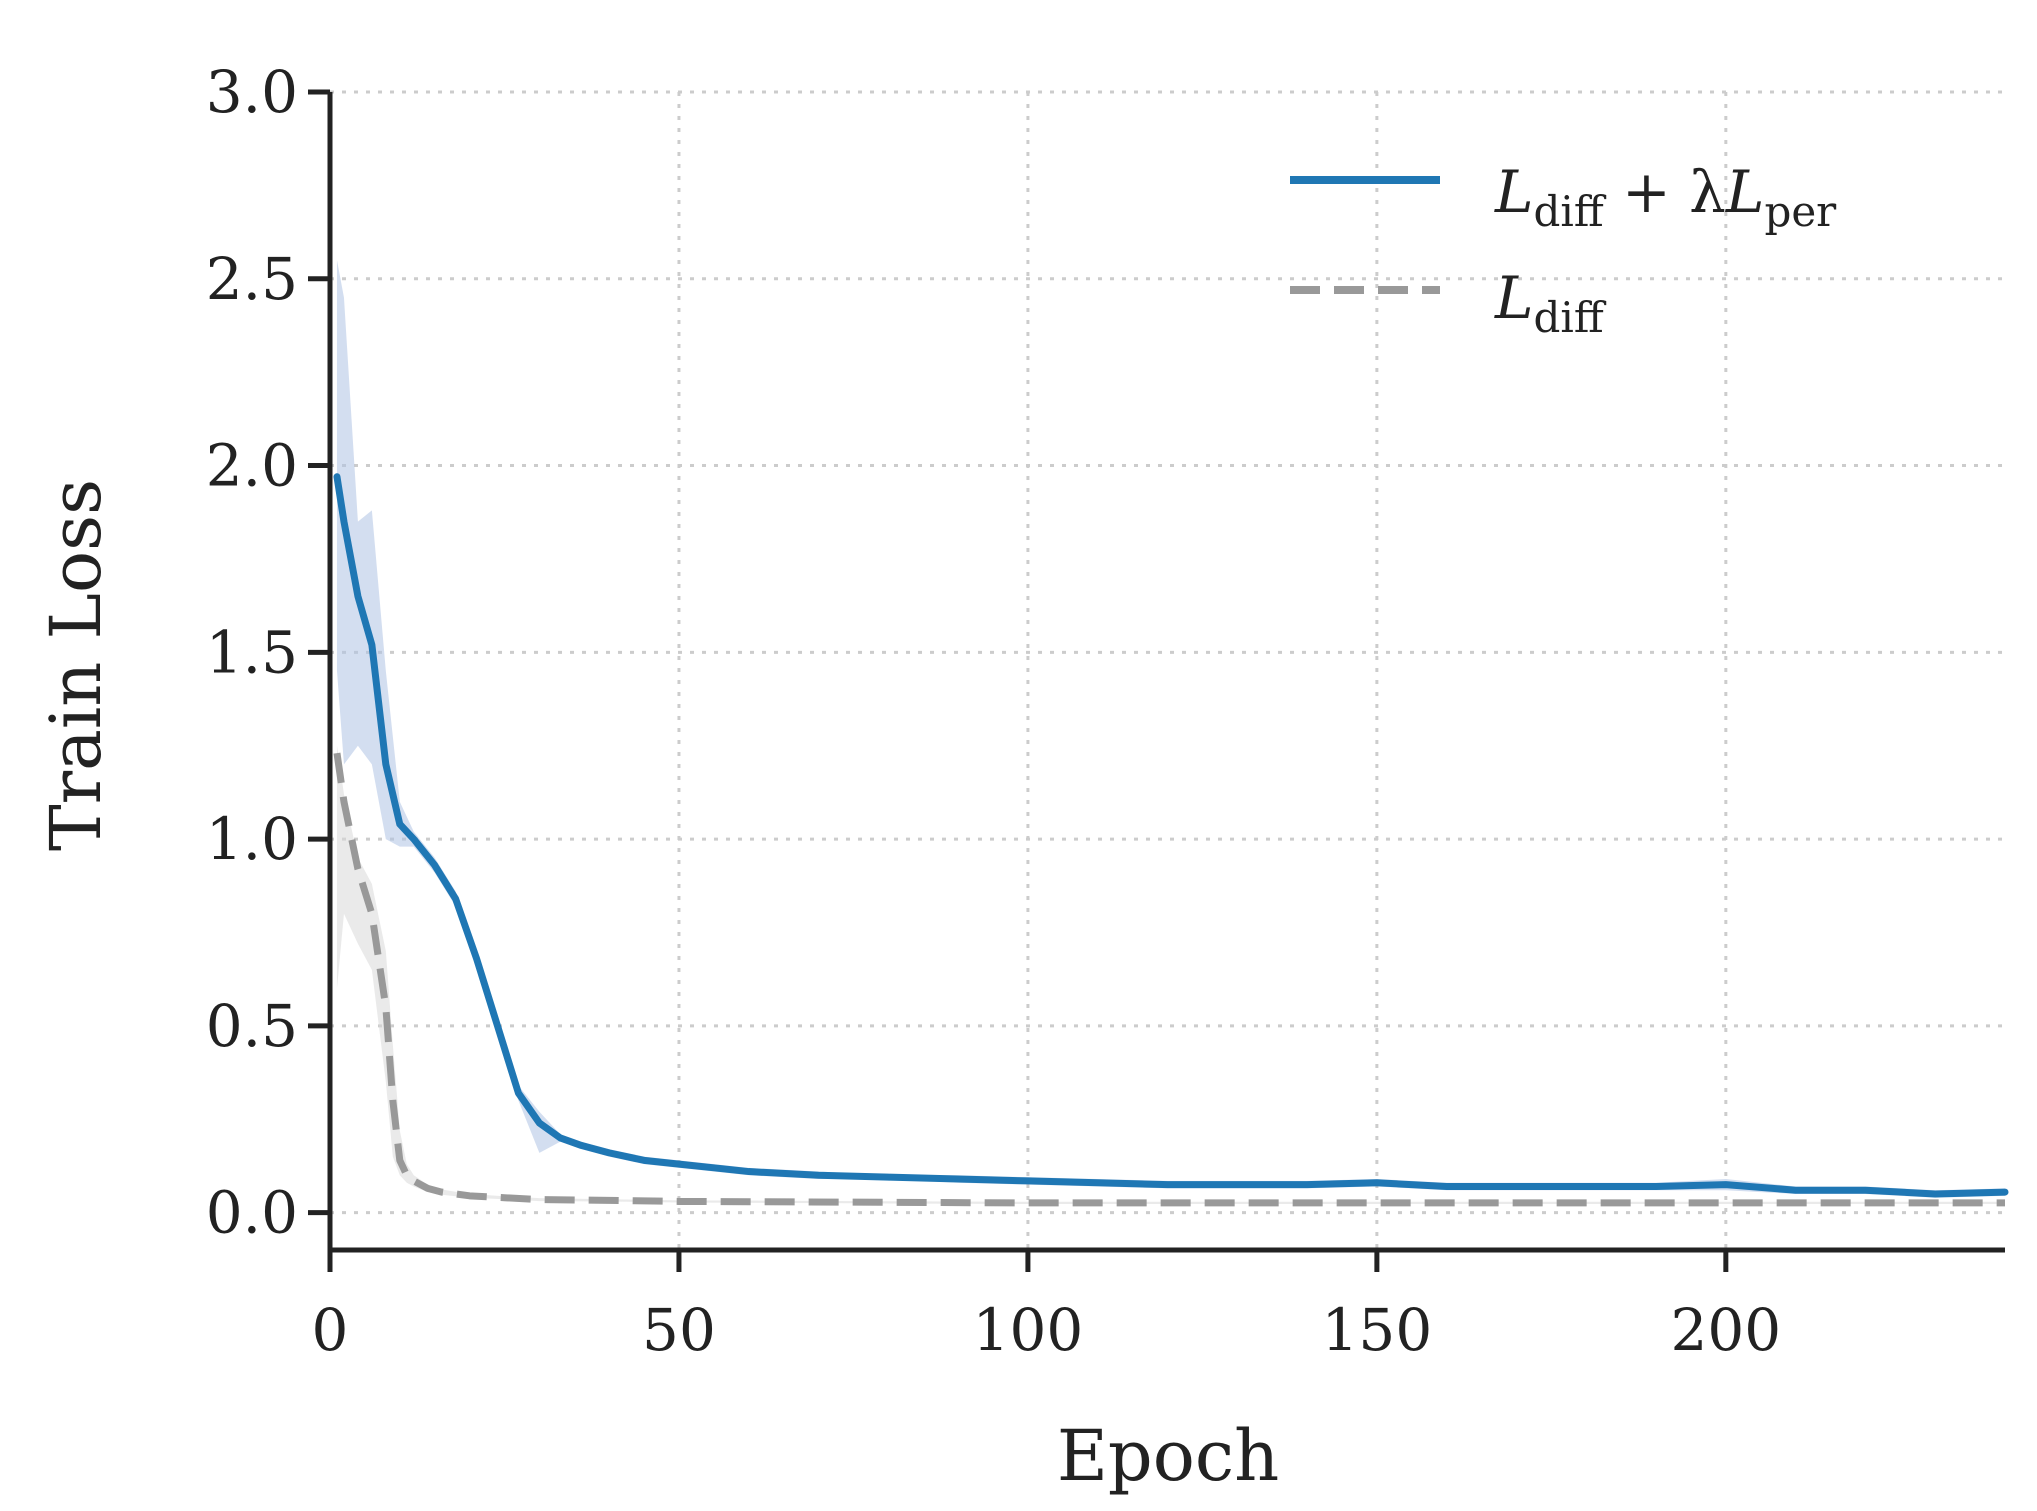  I want to click on legend-label-combined: Ldiff + λLper, so click(1665, 197).